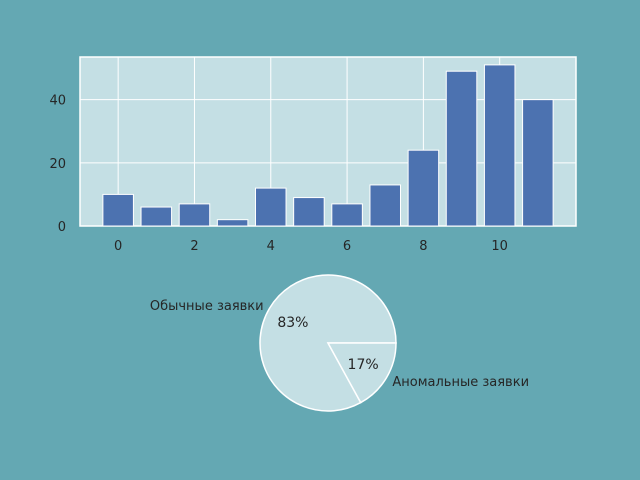 The height and width of the screenshot is (480, 640). Describe the element at coordinates (347, 246) in the screenshot. I see `x-tick-label: 6` at that location.